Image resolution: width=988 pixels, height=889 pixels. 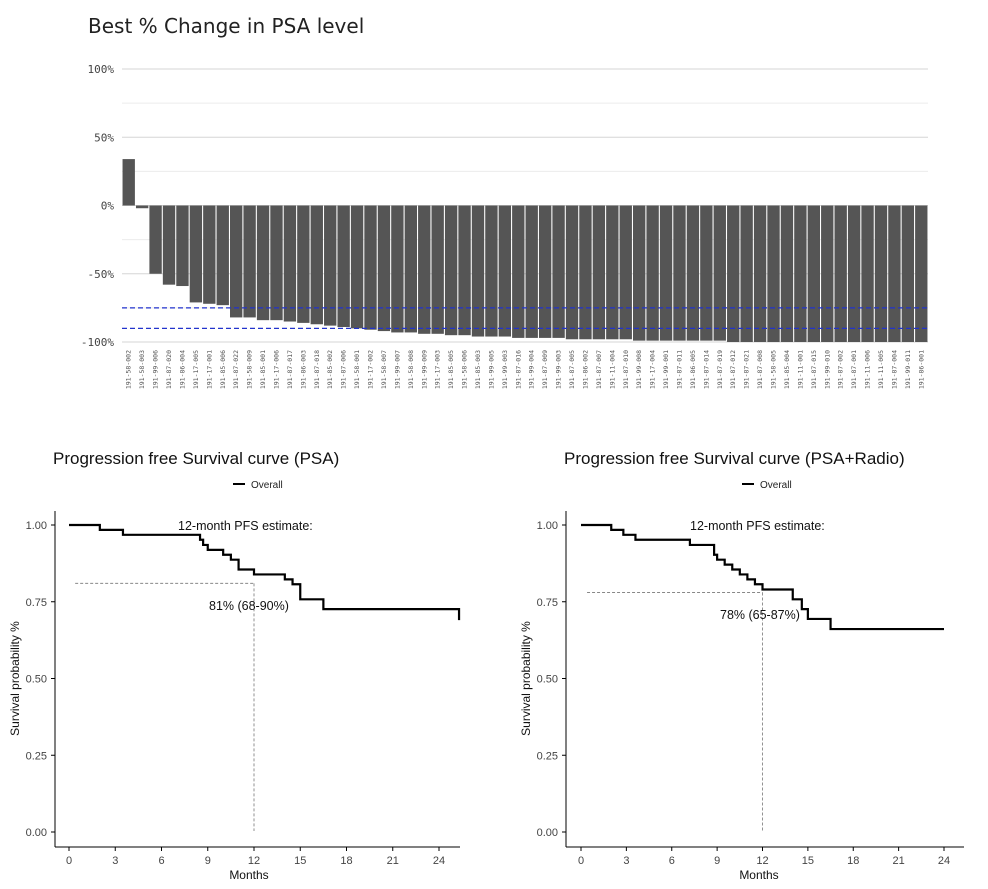 What do you see at coordinates (921, 369) in the screenshot?
I see `x-tick-label: 191-86-001` at bounding box center [921, 369].